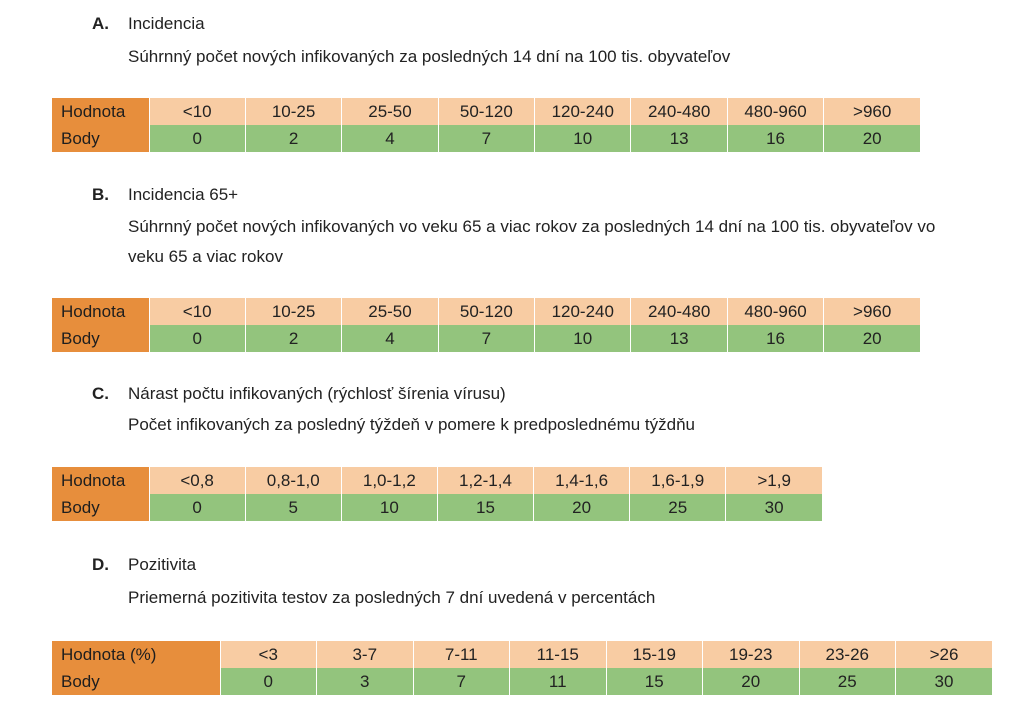  Describe the element at coordinates (293, 480) in the screenshot. I see `value-cell: 0,8-1,0` at that location.